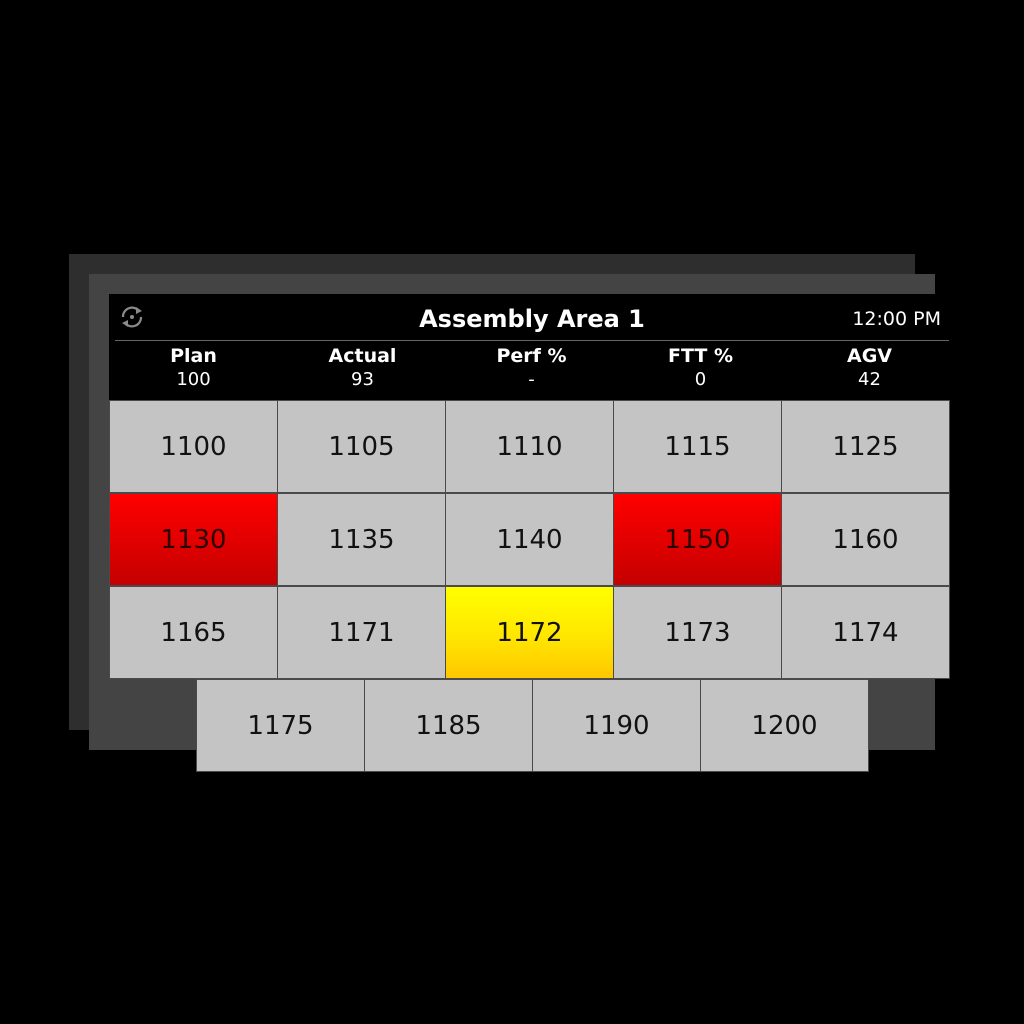 This screenshot has width=1024, height=1024. What do you see at coordinates (532, 340) in the screenshot?
I see `header-divider` at bounding box center [532, 340].